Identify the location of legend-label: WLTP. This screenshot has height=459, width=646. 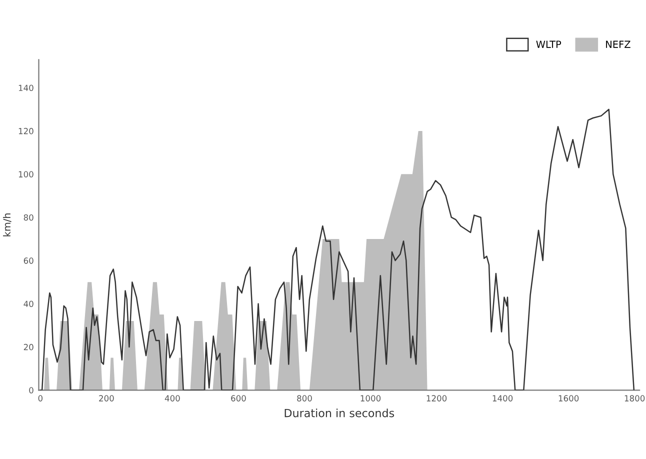
(549, 44).